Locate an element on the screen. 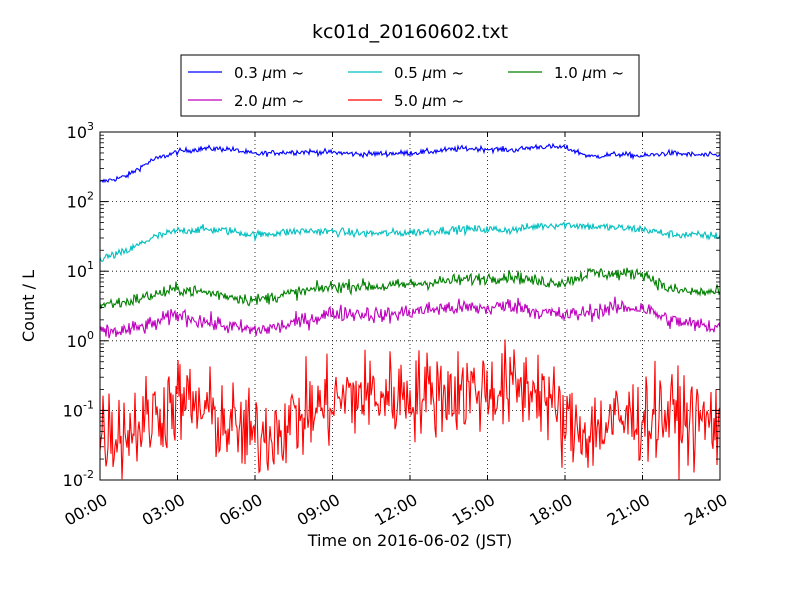 This screenshot has height=600, width=800. legend-label-0.3: 0.3 μm ~ is located at coordinates (269, 73).